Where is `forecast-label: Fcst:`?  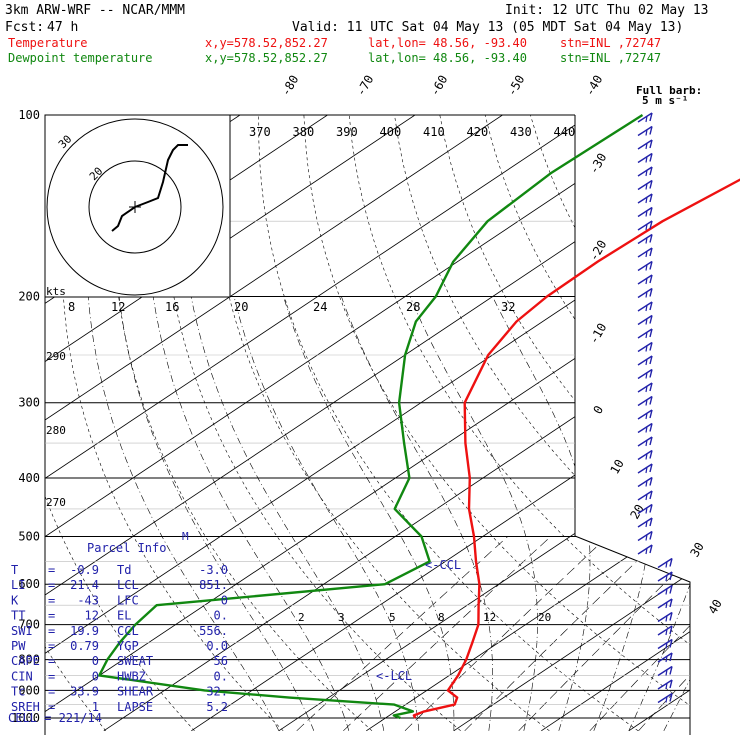
forecast-label: Fcst: is located at coordinates (24, 27).